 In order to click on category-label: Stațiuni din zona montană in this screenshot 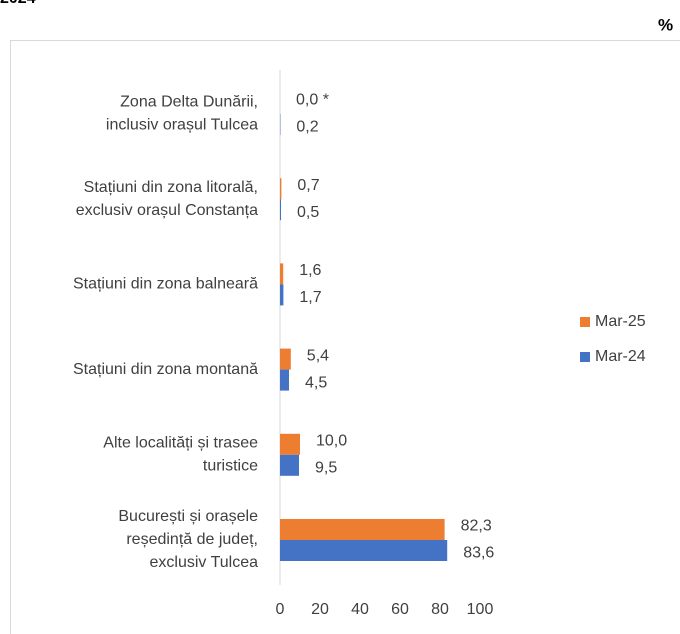, I will do `click(165, 369)`.